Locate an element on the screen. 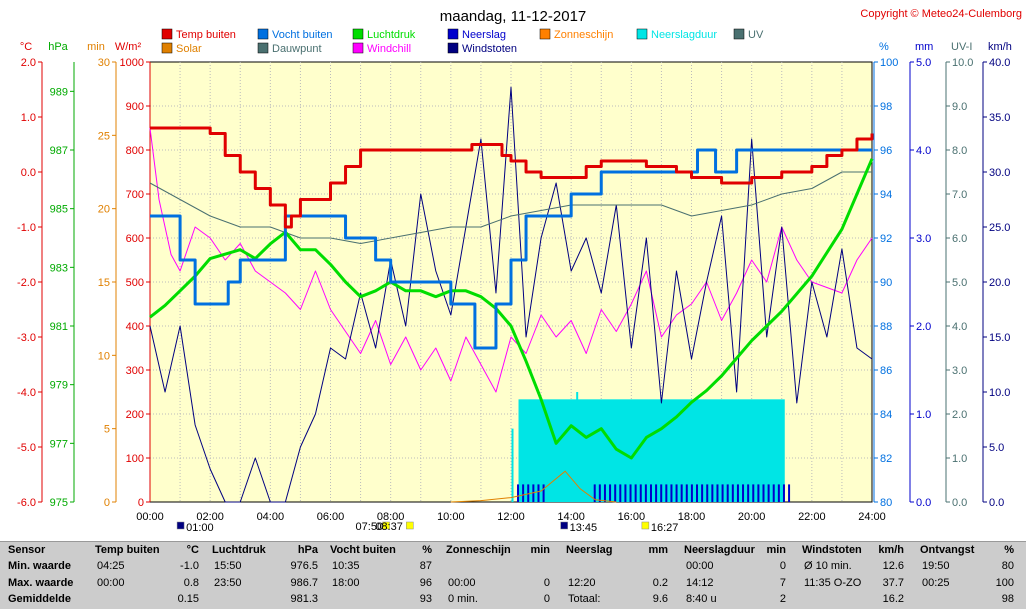  summary-col-unit: hPa is located at coordinates (307, 550).